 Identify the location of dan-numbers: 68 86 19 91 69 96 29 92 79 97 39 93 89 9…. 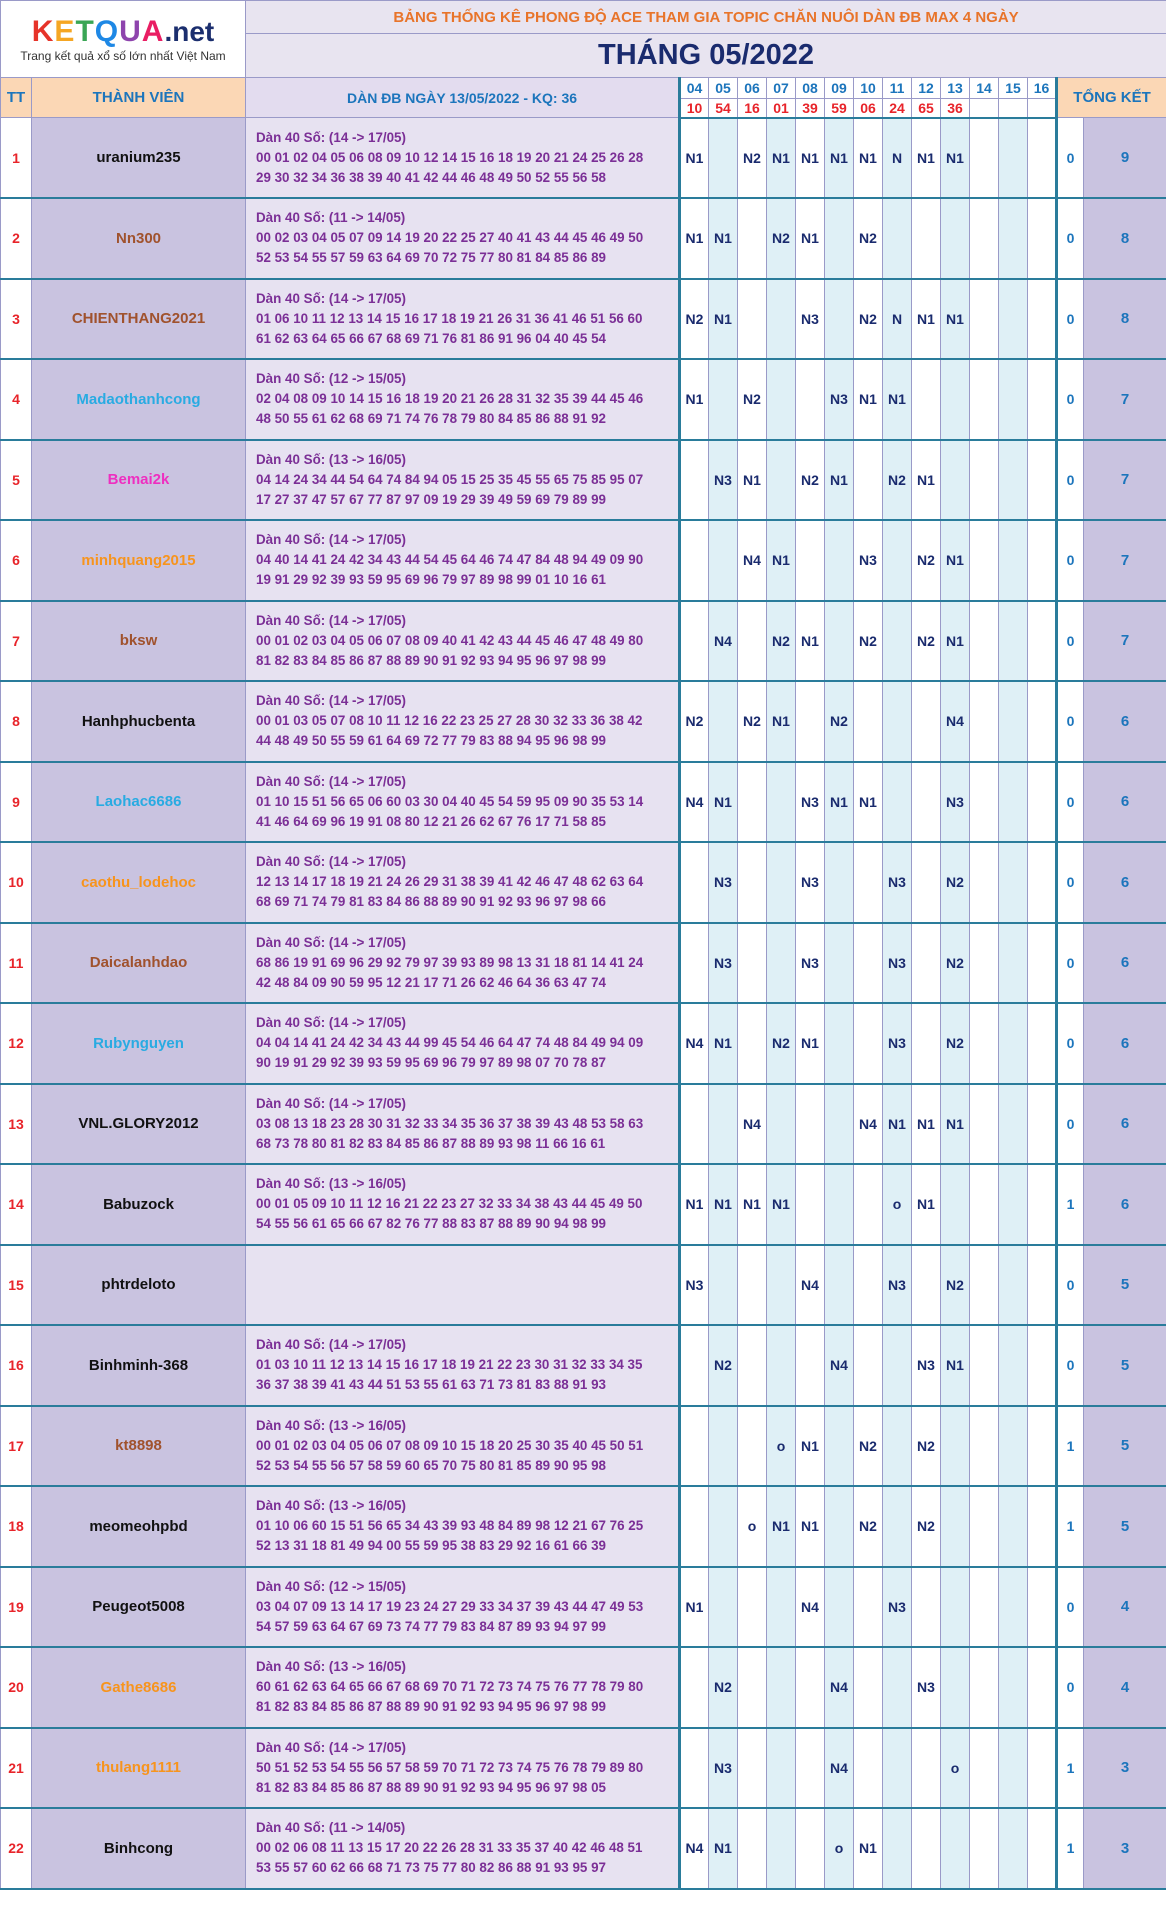
(450, 962).